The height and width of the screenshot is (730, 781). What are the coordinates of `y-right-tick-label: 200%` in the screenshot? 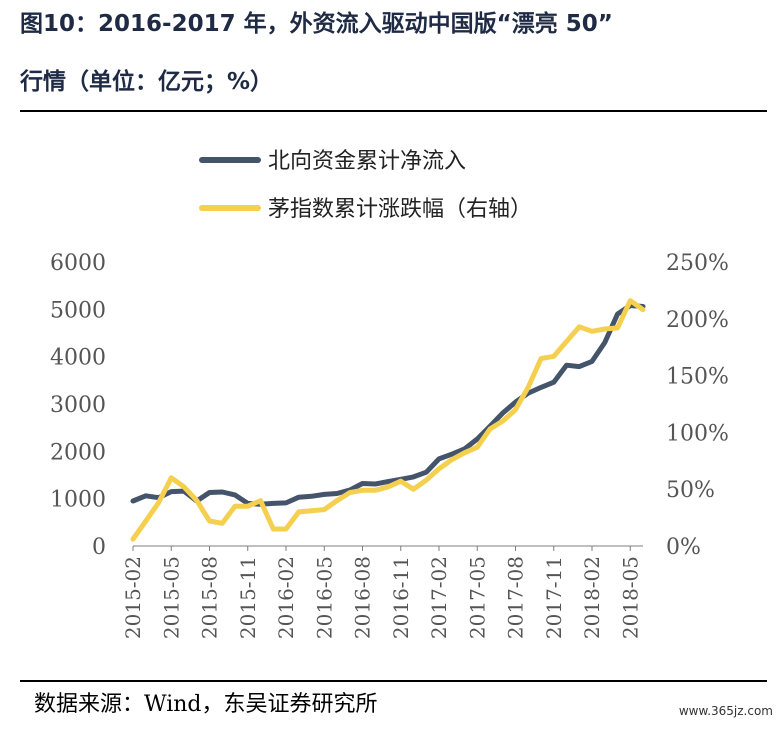 It's located at (697, 320).